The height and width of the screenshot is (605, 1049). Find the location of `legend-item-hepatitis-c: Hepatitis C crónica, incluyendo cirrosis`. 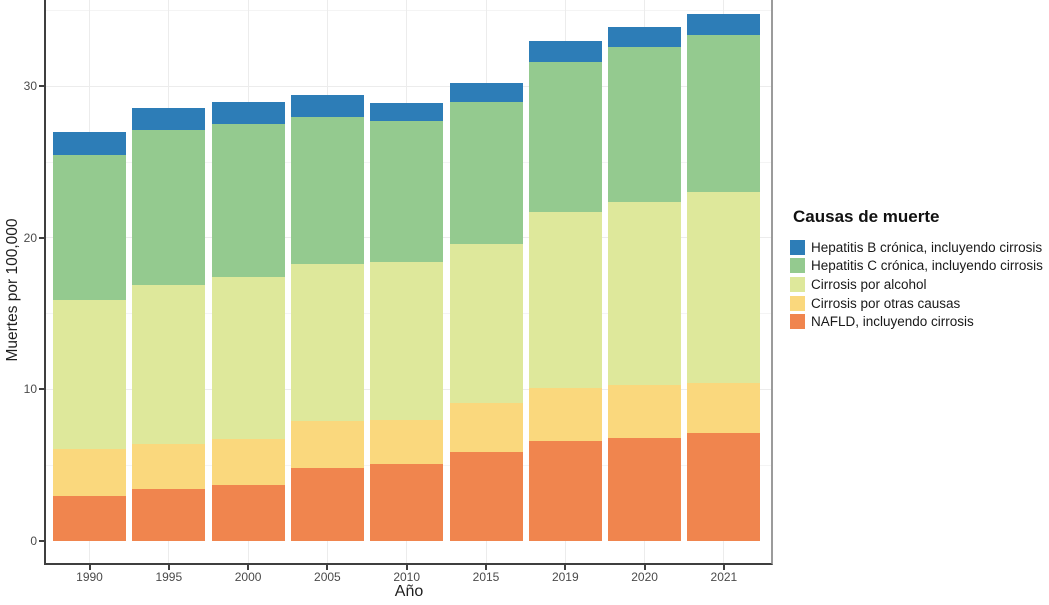

legend-item-hepatitis-c: Hepatitis C crónica, incluyendo cirrosis is located at coordinates (916, 266).